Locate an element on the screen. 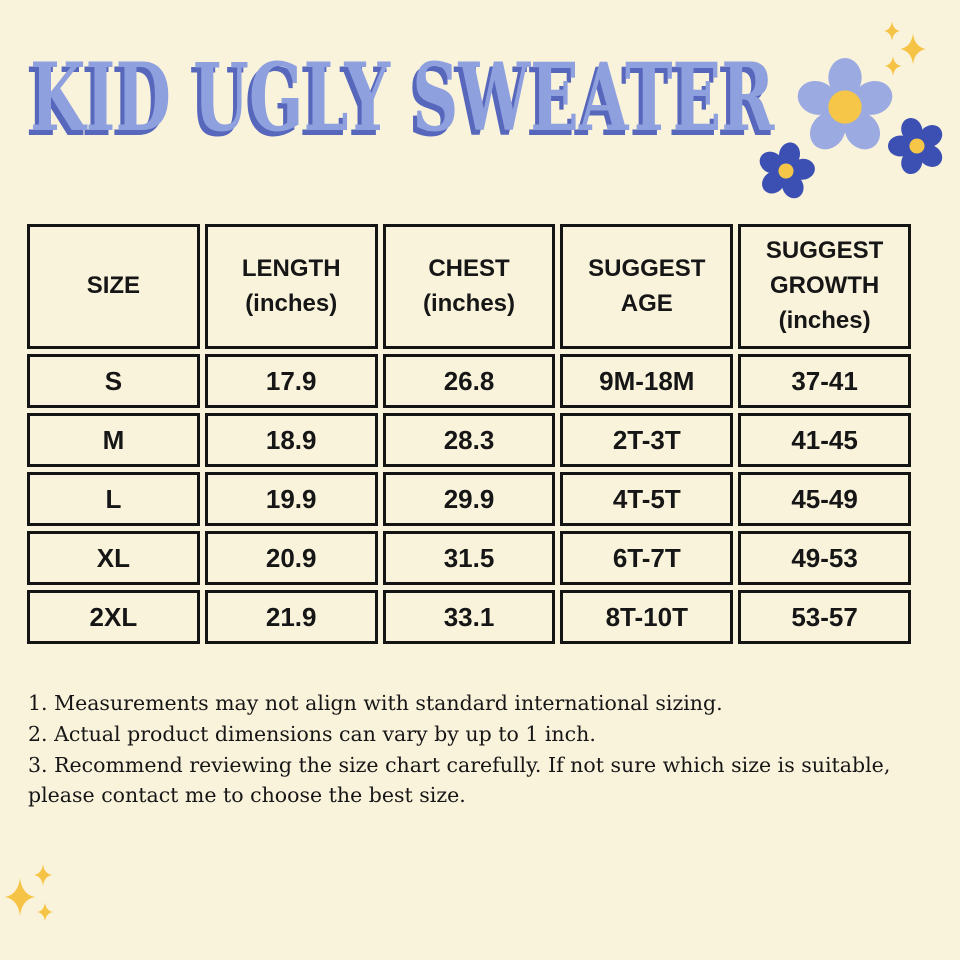  cell-chest: 29.9 is located at coordinates (469, 499).